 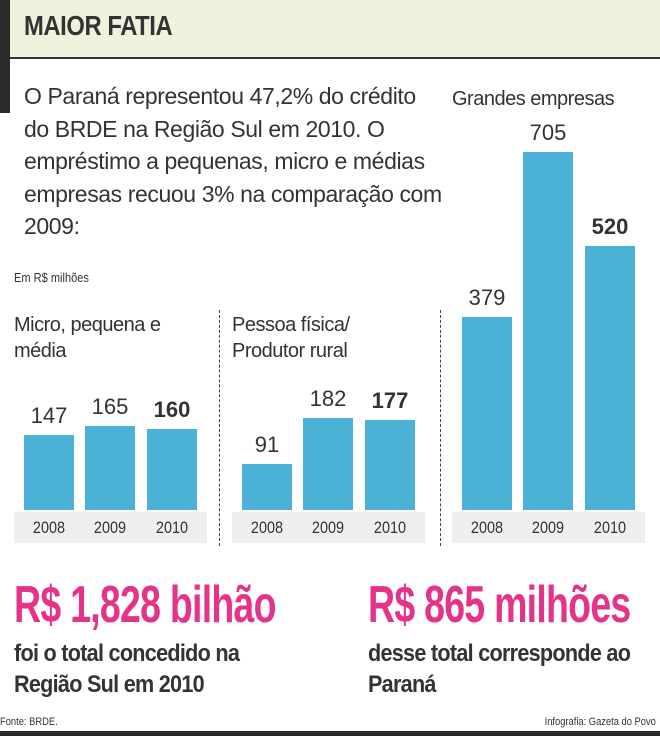 What do you see at coordinates (487, 298) in the screenshot?
I see `value-label: 379` at bounding box center [487, 298].